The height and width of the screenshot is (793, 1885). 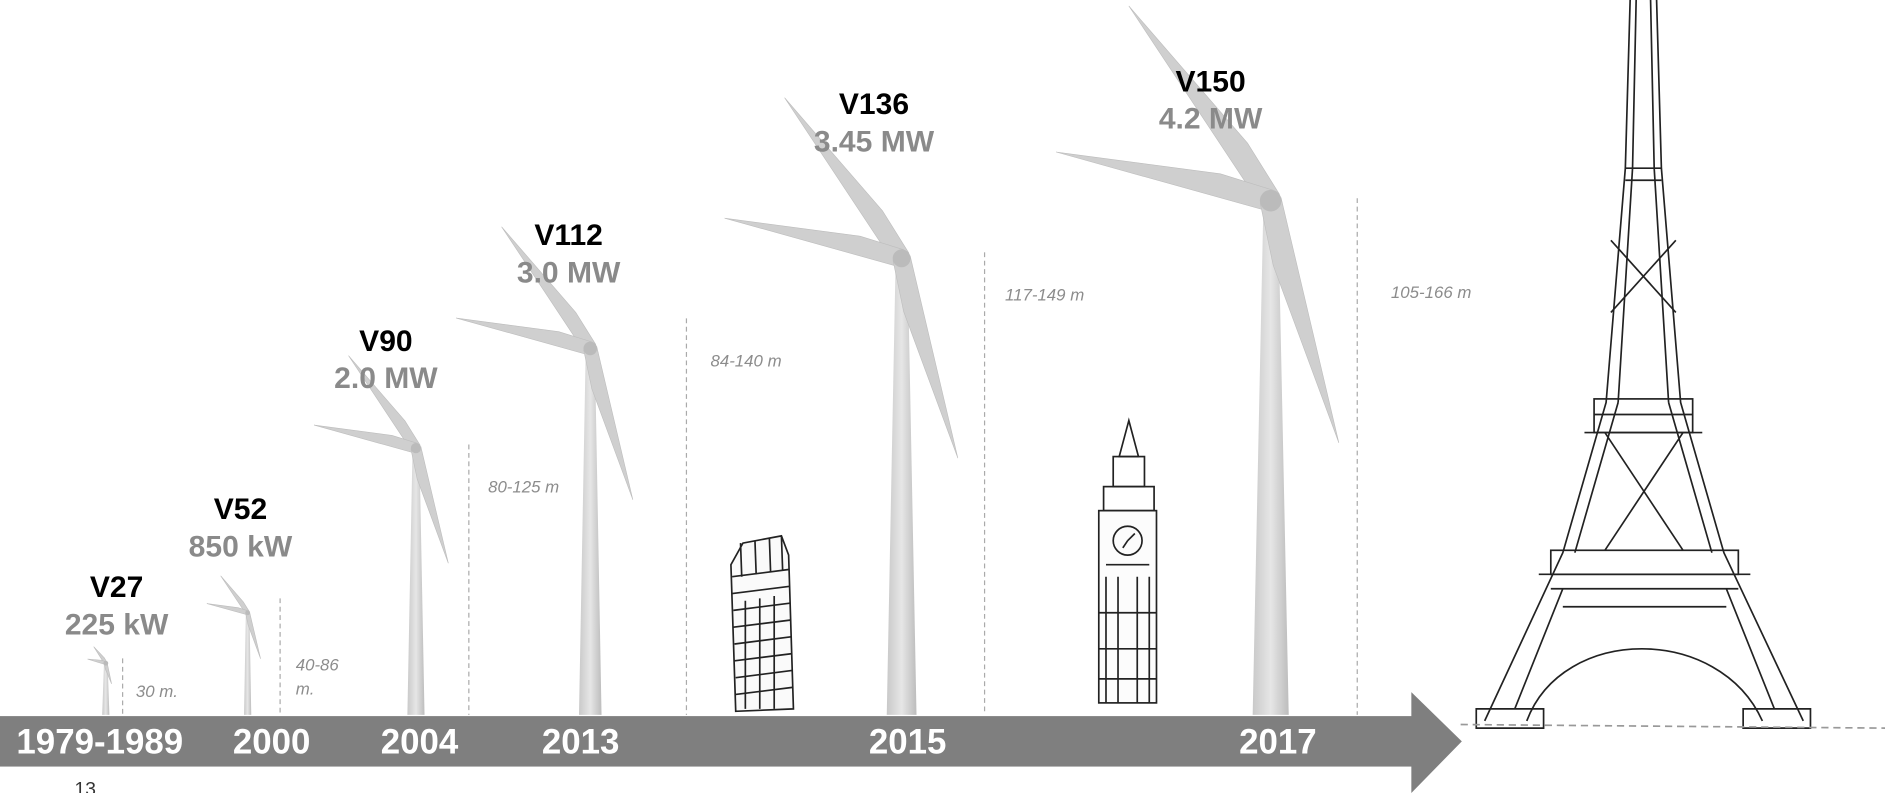 I want to click on height-range: 30 m., so click(x=156, y=691).